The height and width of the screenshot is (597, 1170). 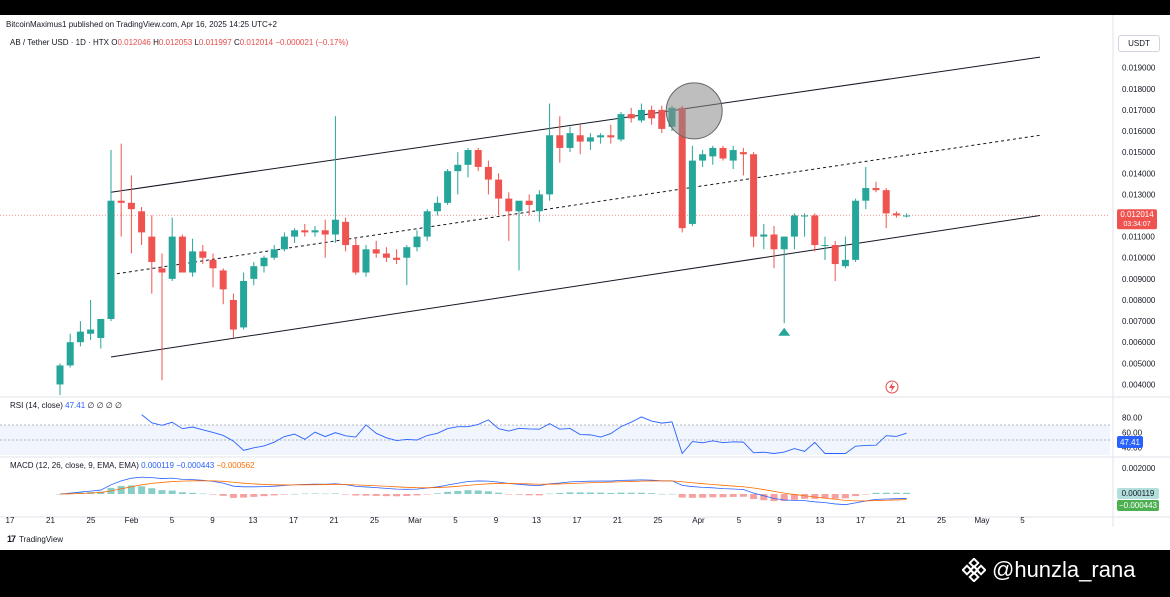 I want to click on watermark: @hunzla_rana, so click(x=1048, y=570).